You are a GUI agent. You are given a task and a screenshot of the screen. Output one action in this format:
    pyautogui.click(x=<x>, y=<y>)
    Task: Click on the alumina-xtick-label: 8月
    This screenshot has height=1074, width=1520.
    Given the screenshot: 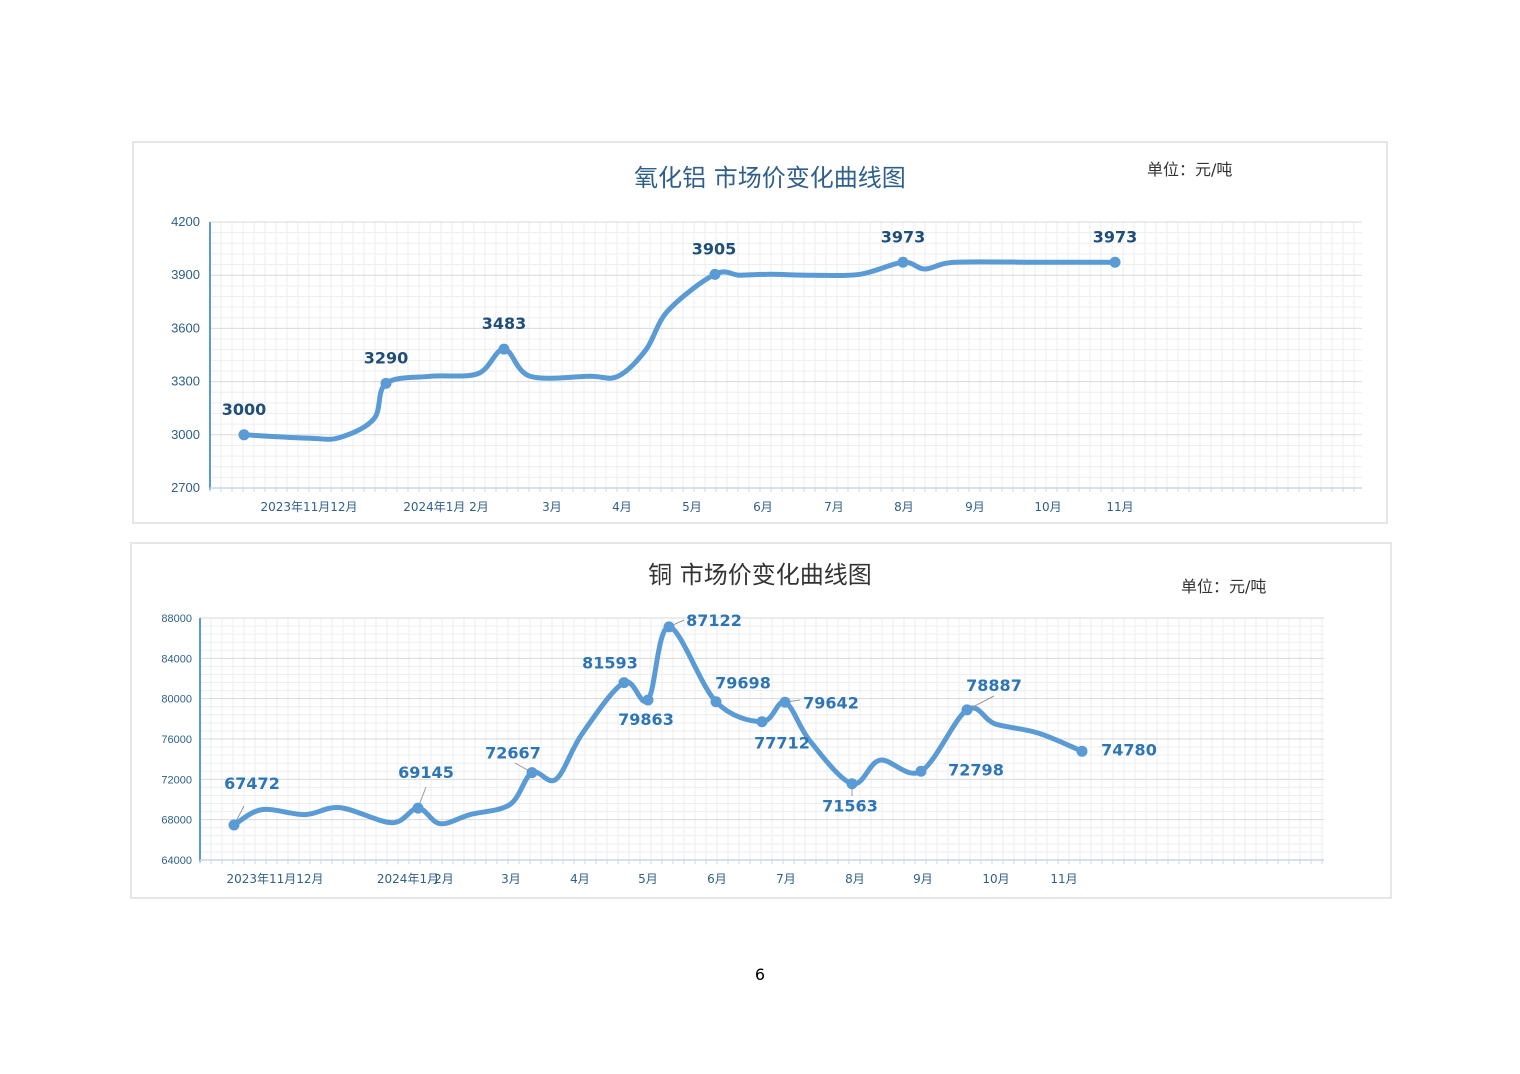 What is the action you would take?
    pyautogui.click(x=904, y=507)
    